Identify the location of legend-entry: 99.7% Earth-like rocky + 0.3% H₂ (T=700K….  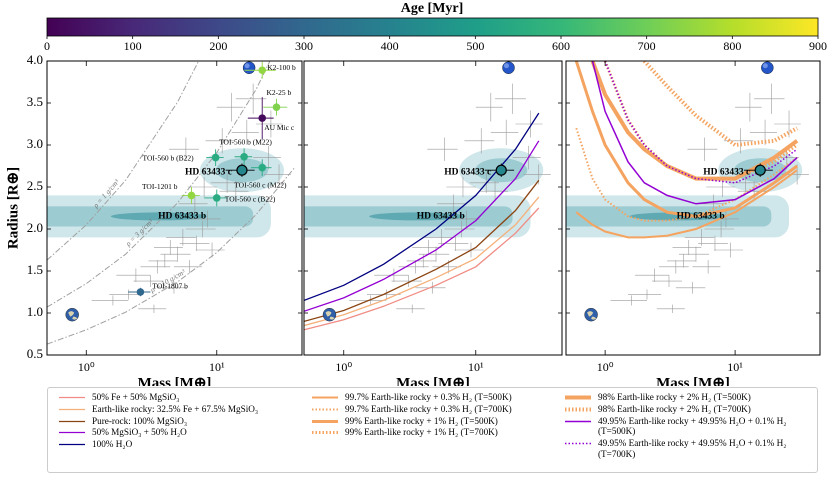
(437, 409).